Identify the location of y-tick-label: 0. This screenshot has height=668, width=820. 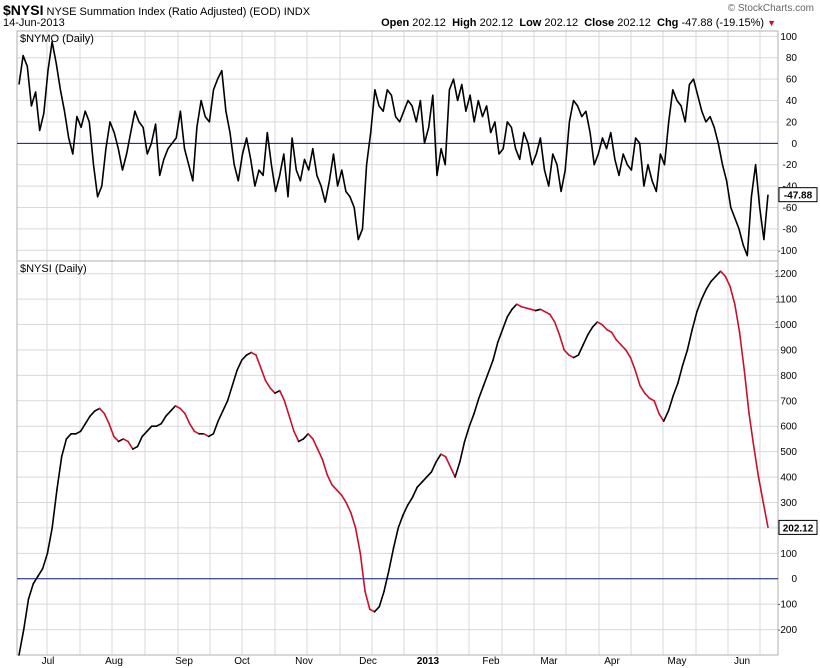
(794, 144).